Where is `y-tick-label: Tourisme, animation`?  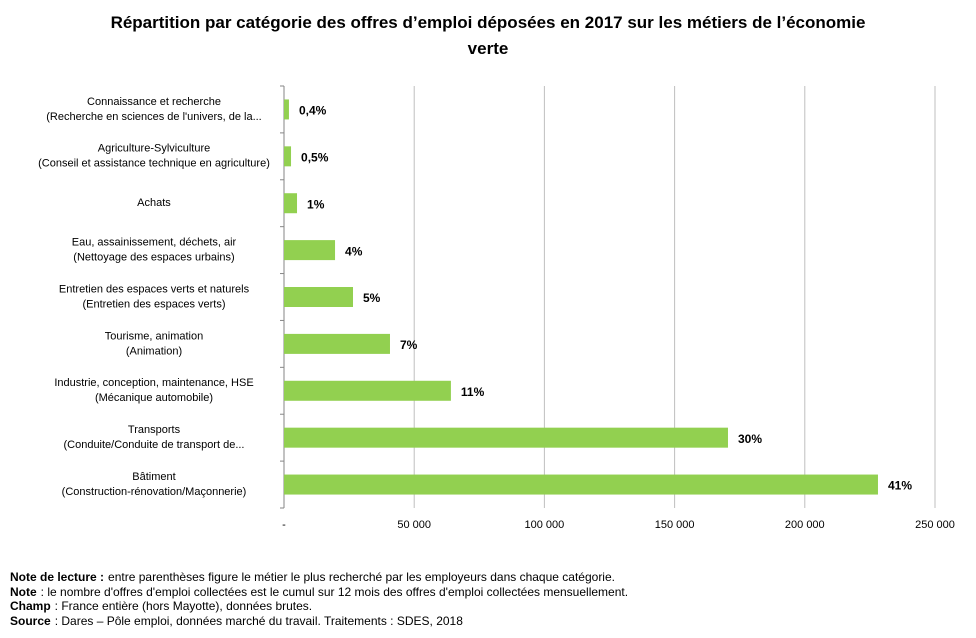
y-tick-label: Tourisme, animation is located at coordinates (154, 336).